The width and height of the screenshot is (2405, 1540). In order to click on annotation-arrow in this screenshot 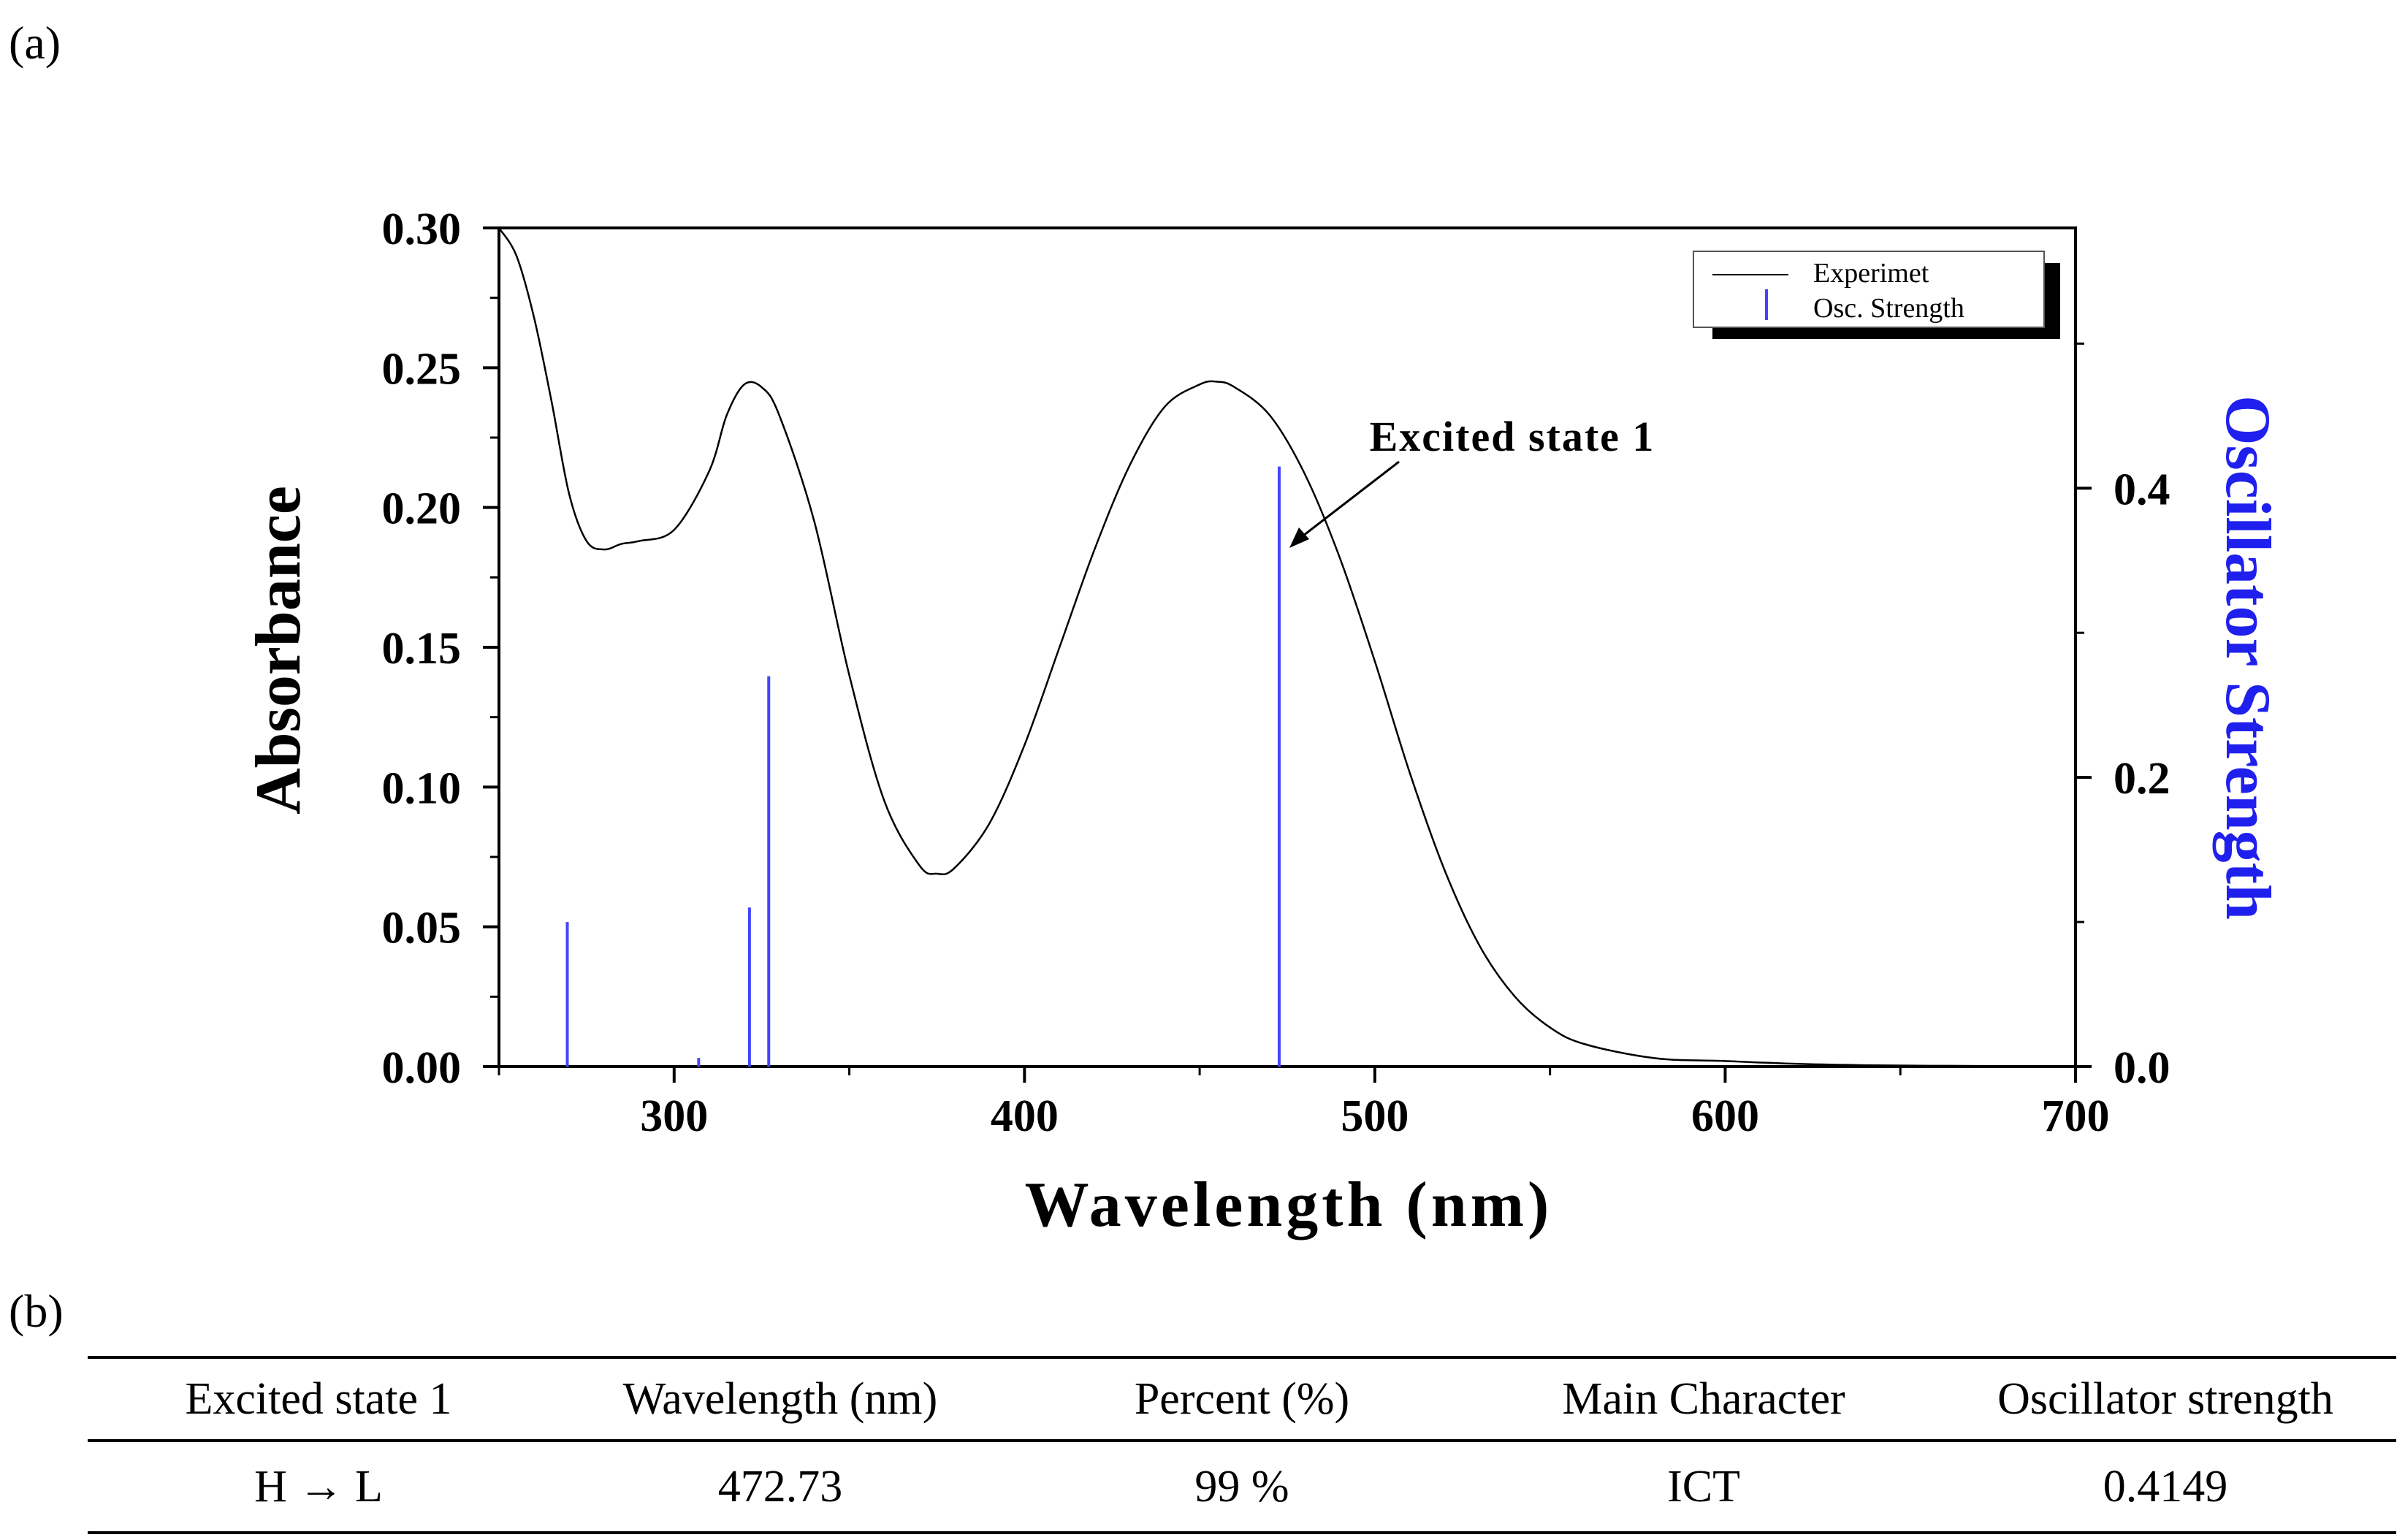, I will do `click(1348, 501)`.